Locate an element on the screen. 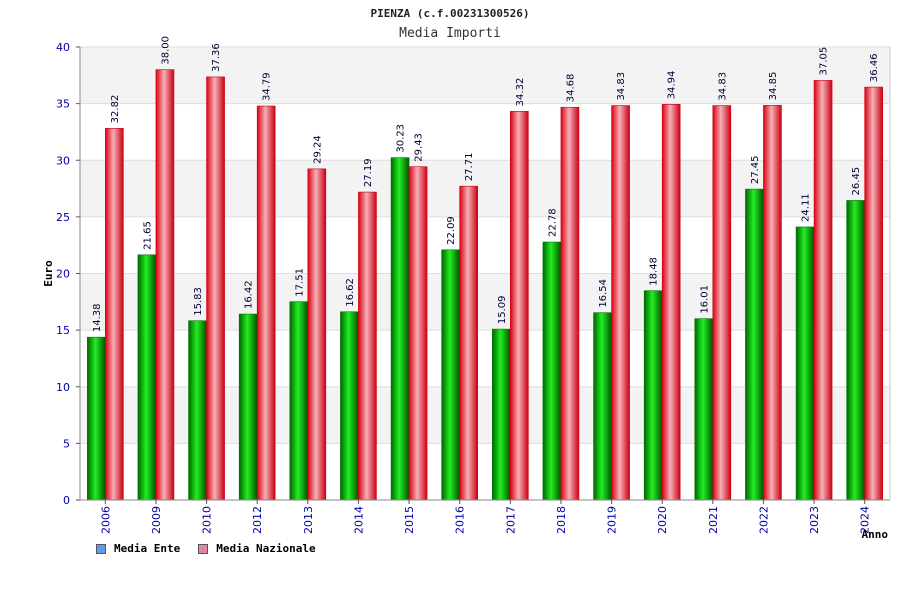 The width and height of the screenshot is (900, 600). value-label: 18.48 is located at coordinates (654, 271).